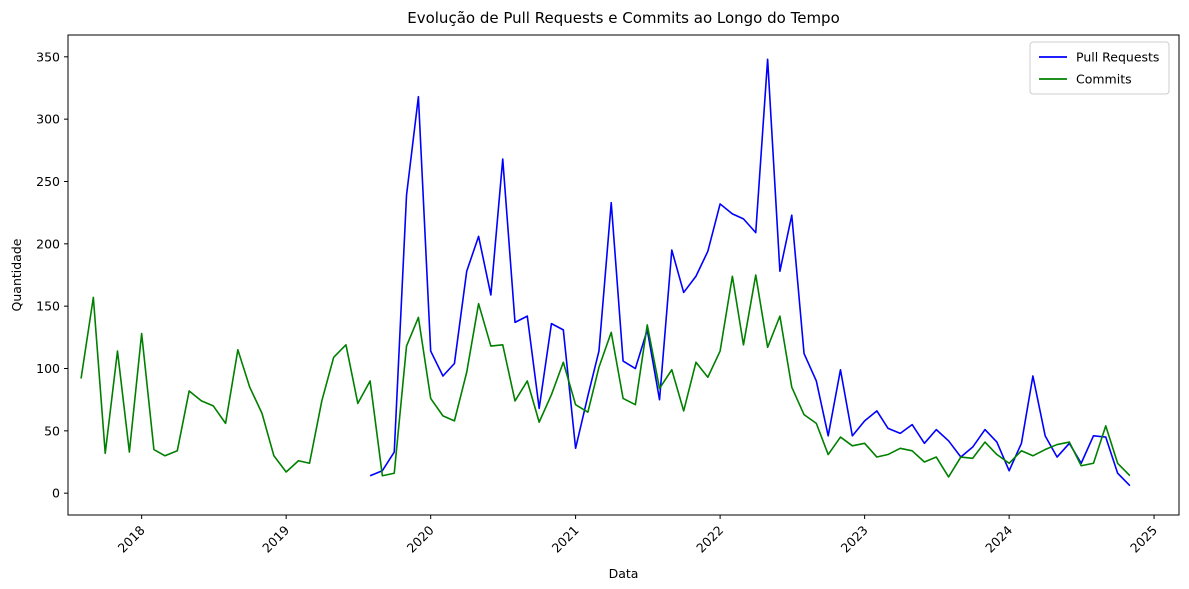 The height and width of the screenshot is (589, 1189). I want to click on x-tick-label: 2019, so click(275, 538).